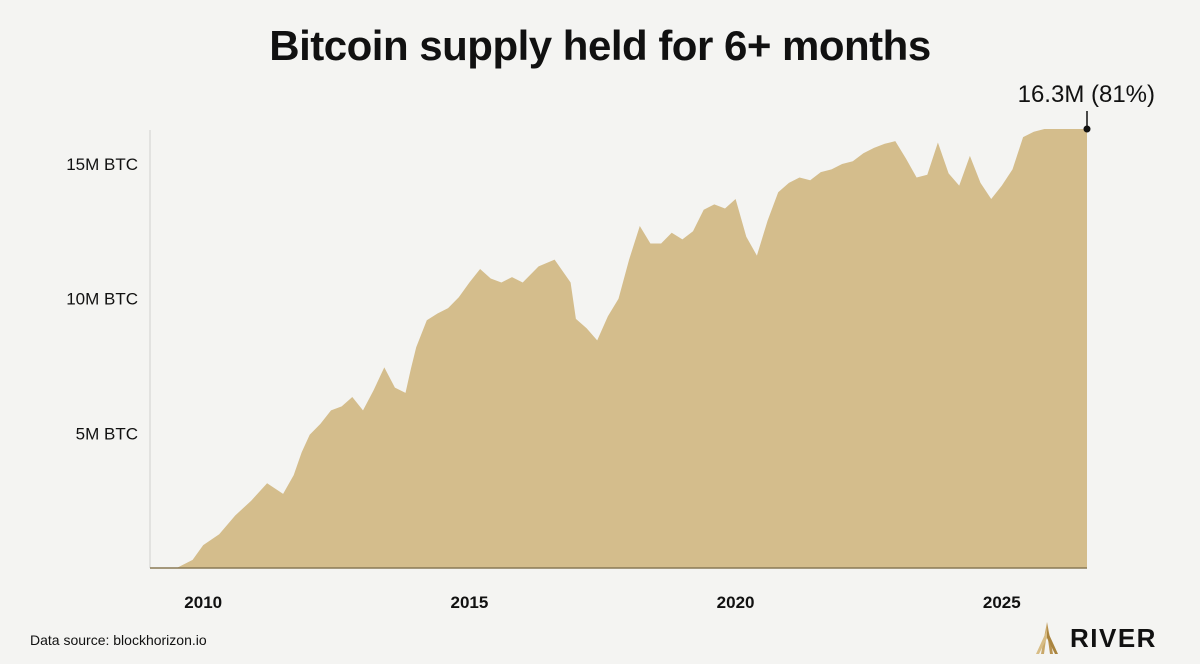  Describe the element at coordinates (203, 602) in the screenshot. I see `x-tick-label: 2010` at that location.